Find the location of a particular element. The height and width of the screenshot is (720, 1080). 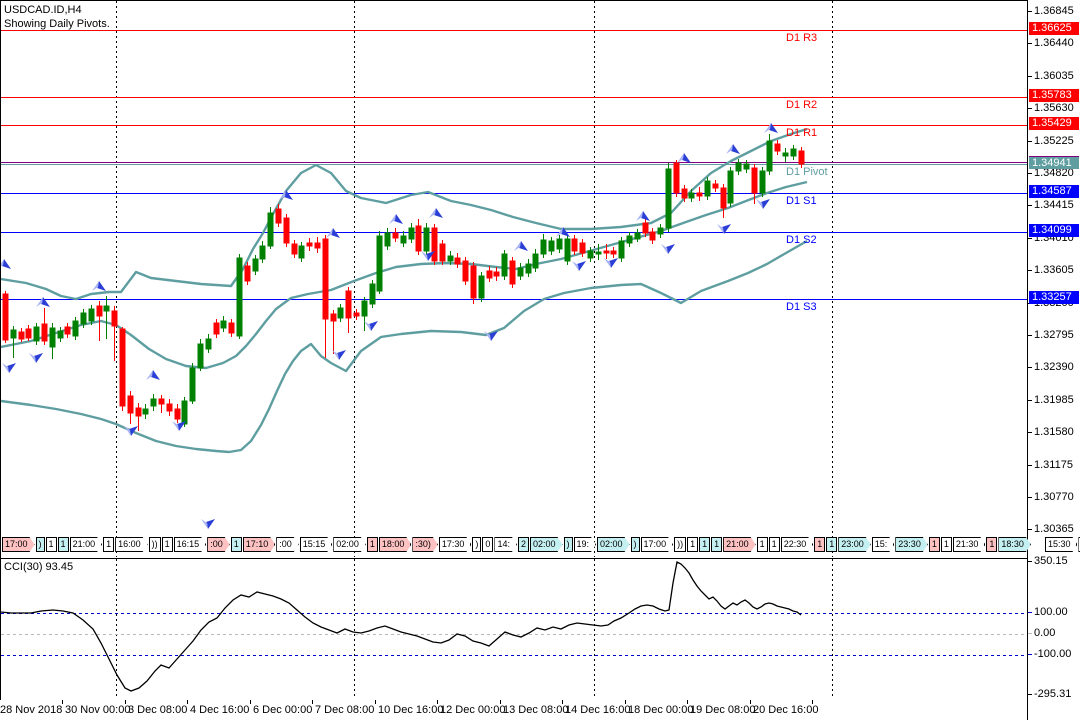

axis-badge-d1-r3: 1.36625 is located at coordinates (1054, 28).